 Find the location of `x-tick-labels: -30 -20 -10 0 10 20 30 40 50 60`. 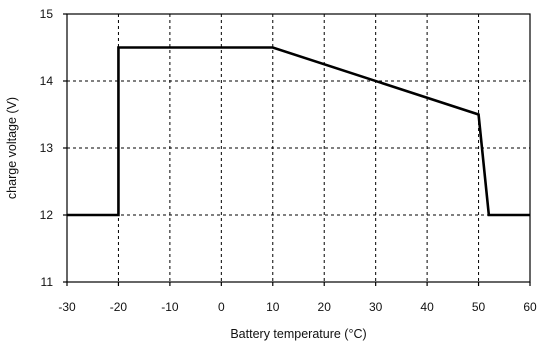

x-tick-labels: -30 -20 -10 0 10 20 30 40 50 60 is located at coordinates (297, 307).